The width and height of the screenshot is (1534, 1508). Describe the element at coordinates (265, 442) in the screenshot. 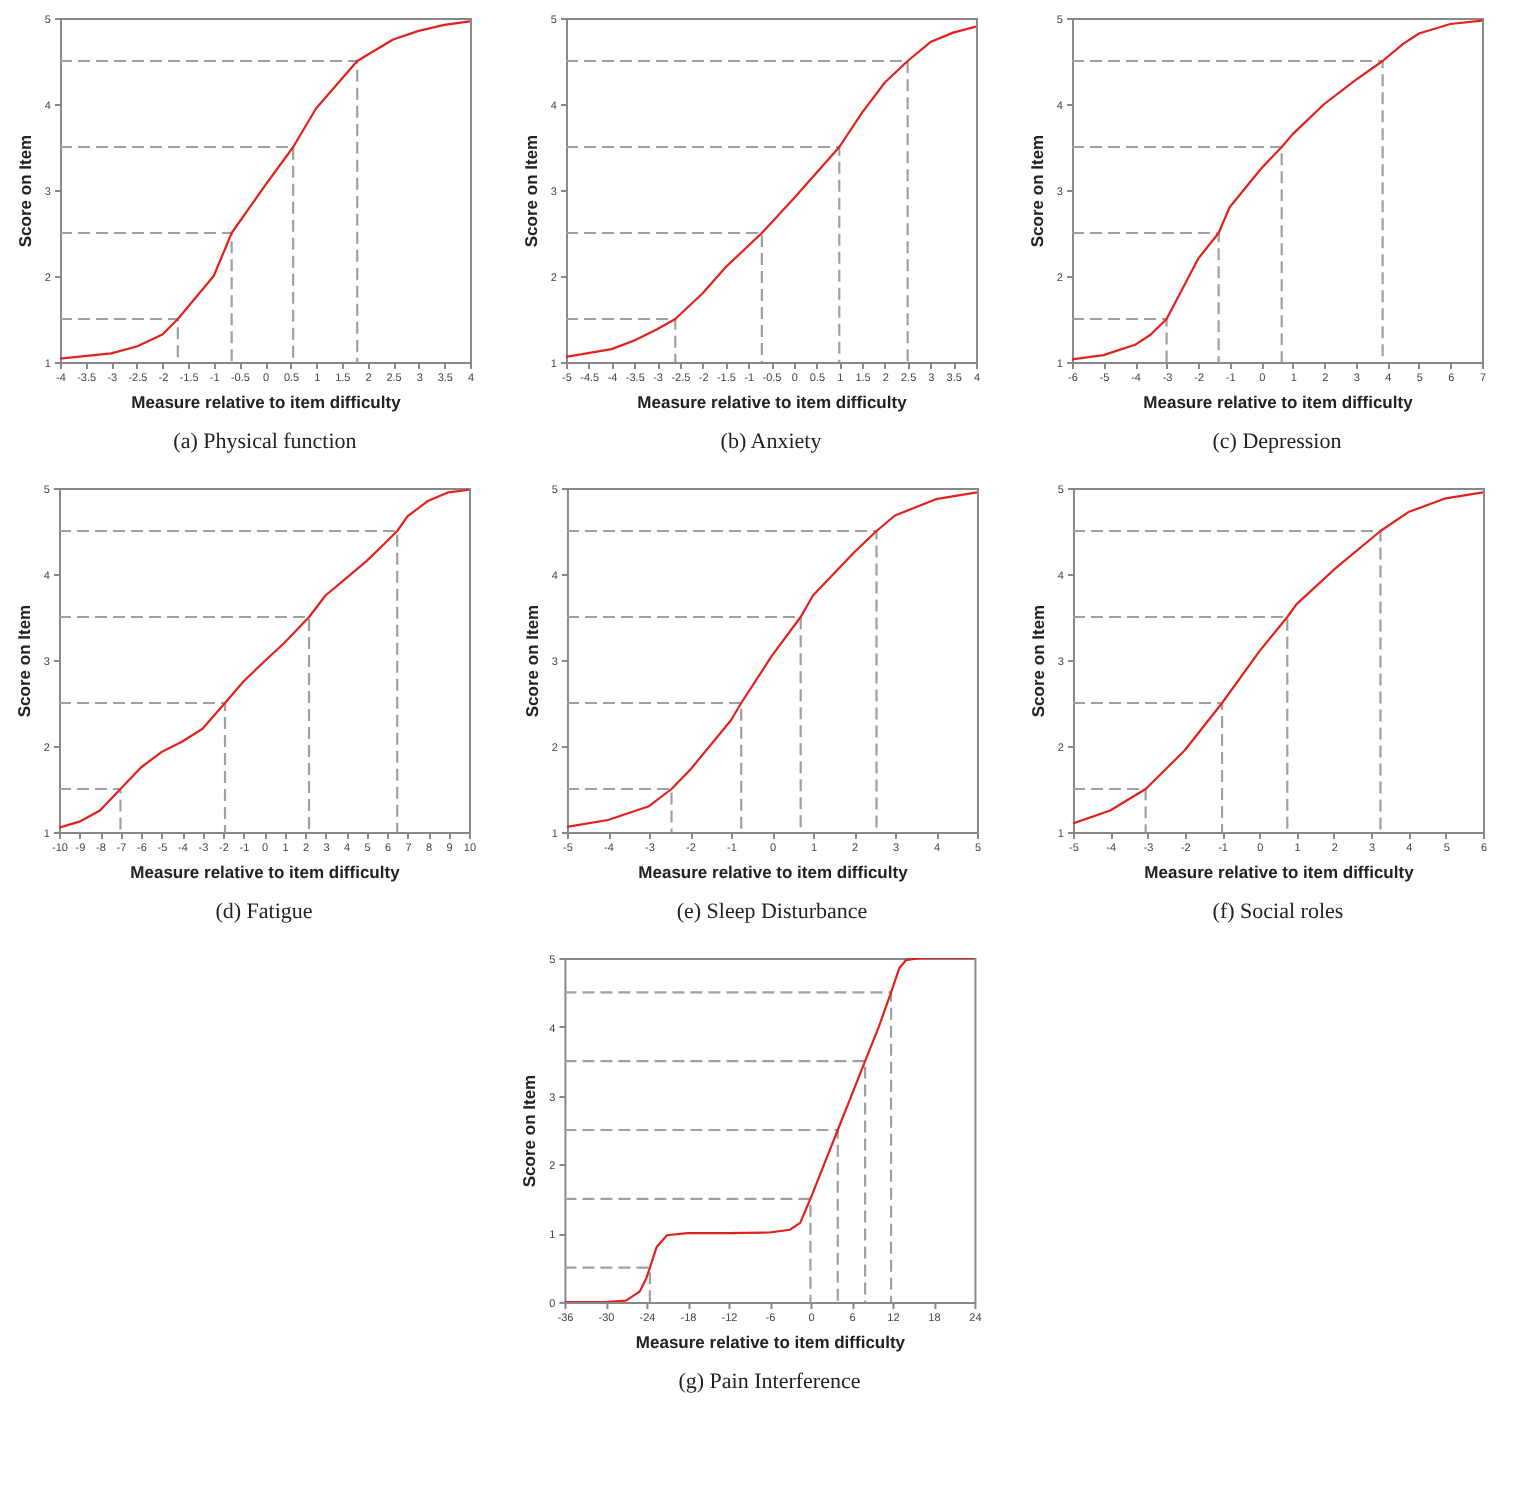

I see `text: (a) Physical function` at that location.